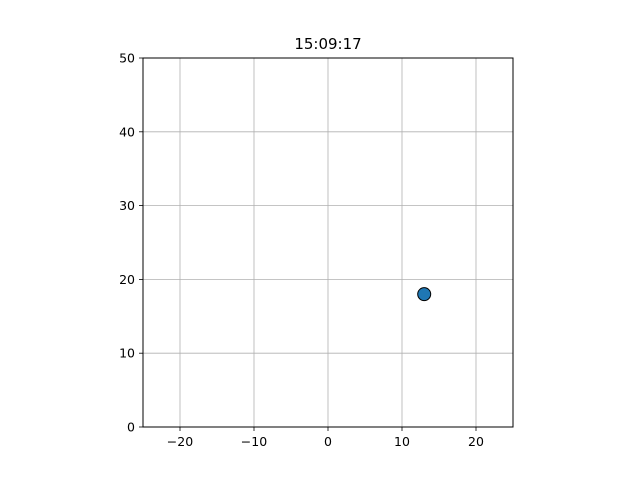  Describe the element at coordinates (127, 279) in the screenshot. I see `y-tick-label: 20` at that location.